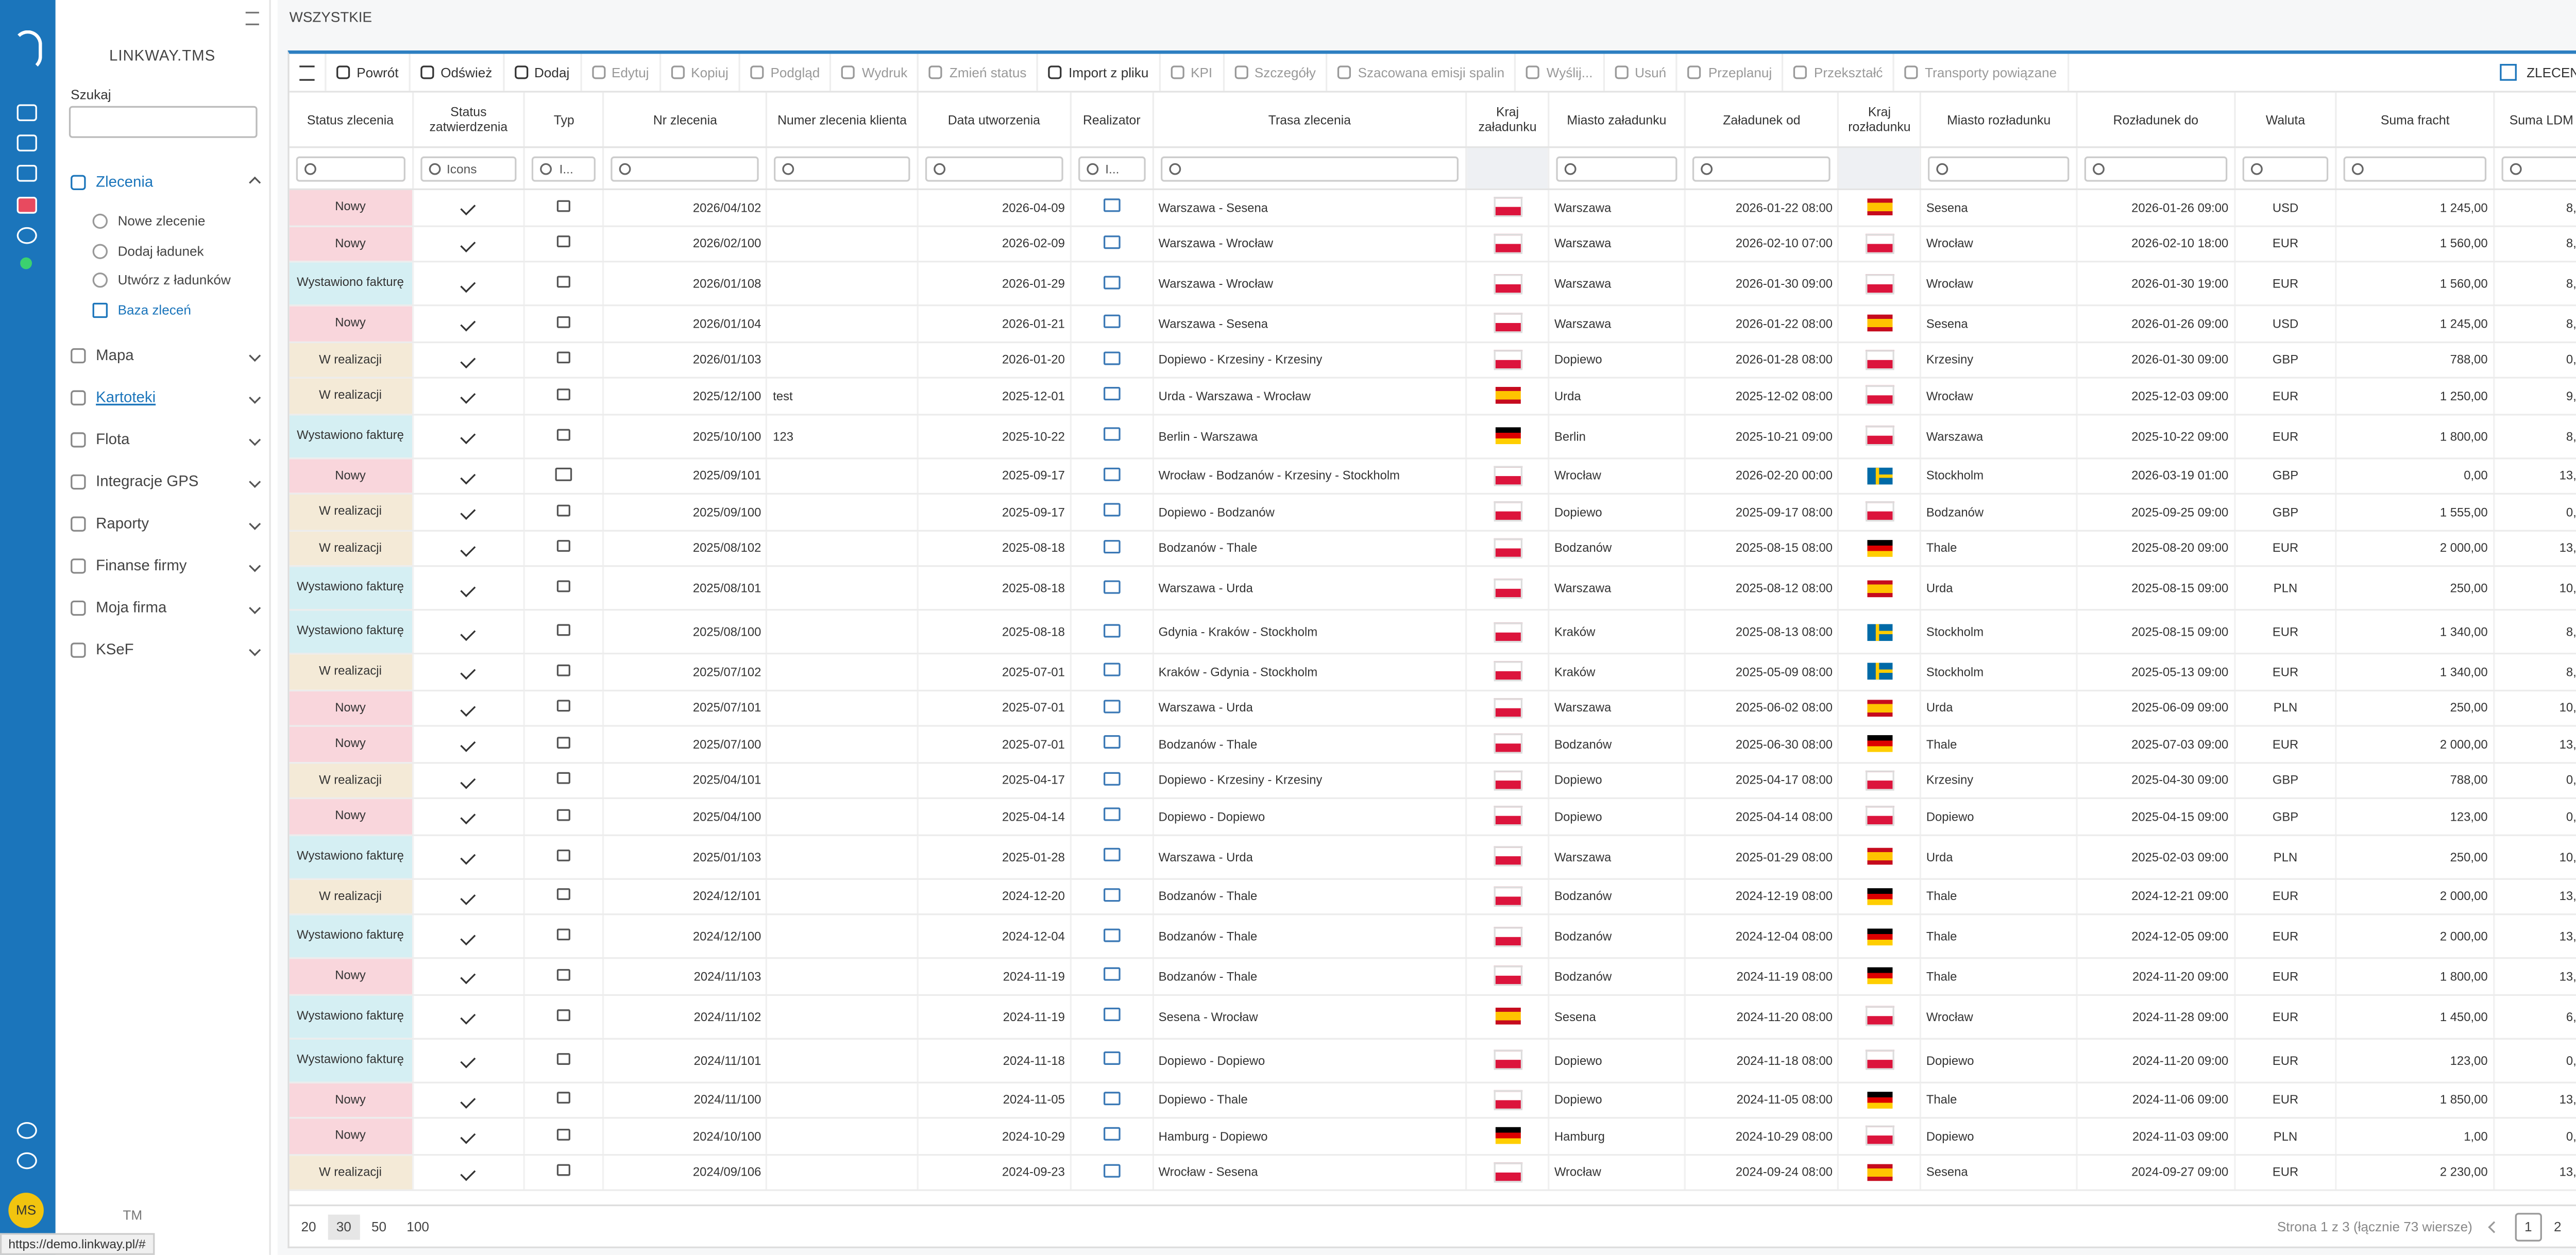 This screenshot has width=2576, height=1255. I want to click on column-header: Załadunek od, so click(1762, 120).